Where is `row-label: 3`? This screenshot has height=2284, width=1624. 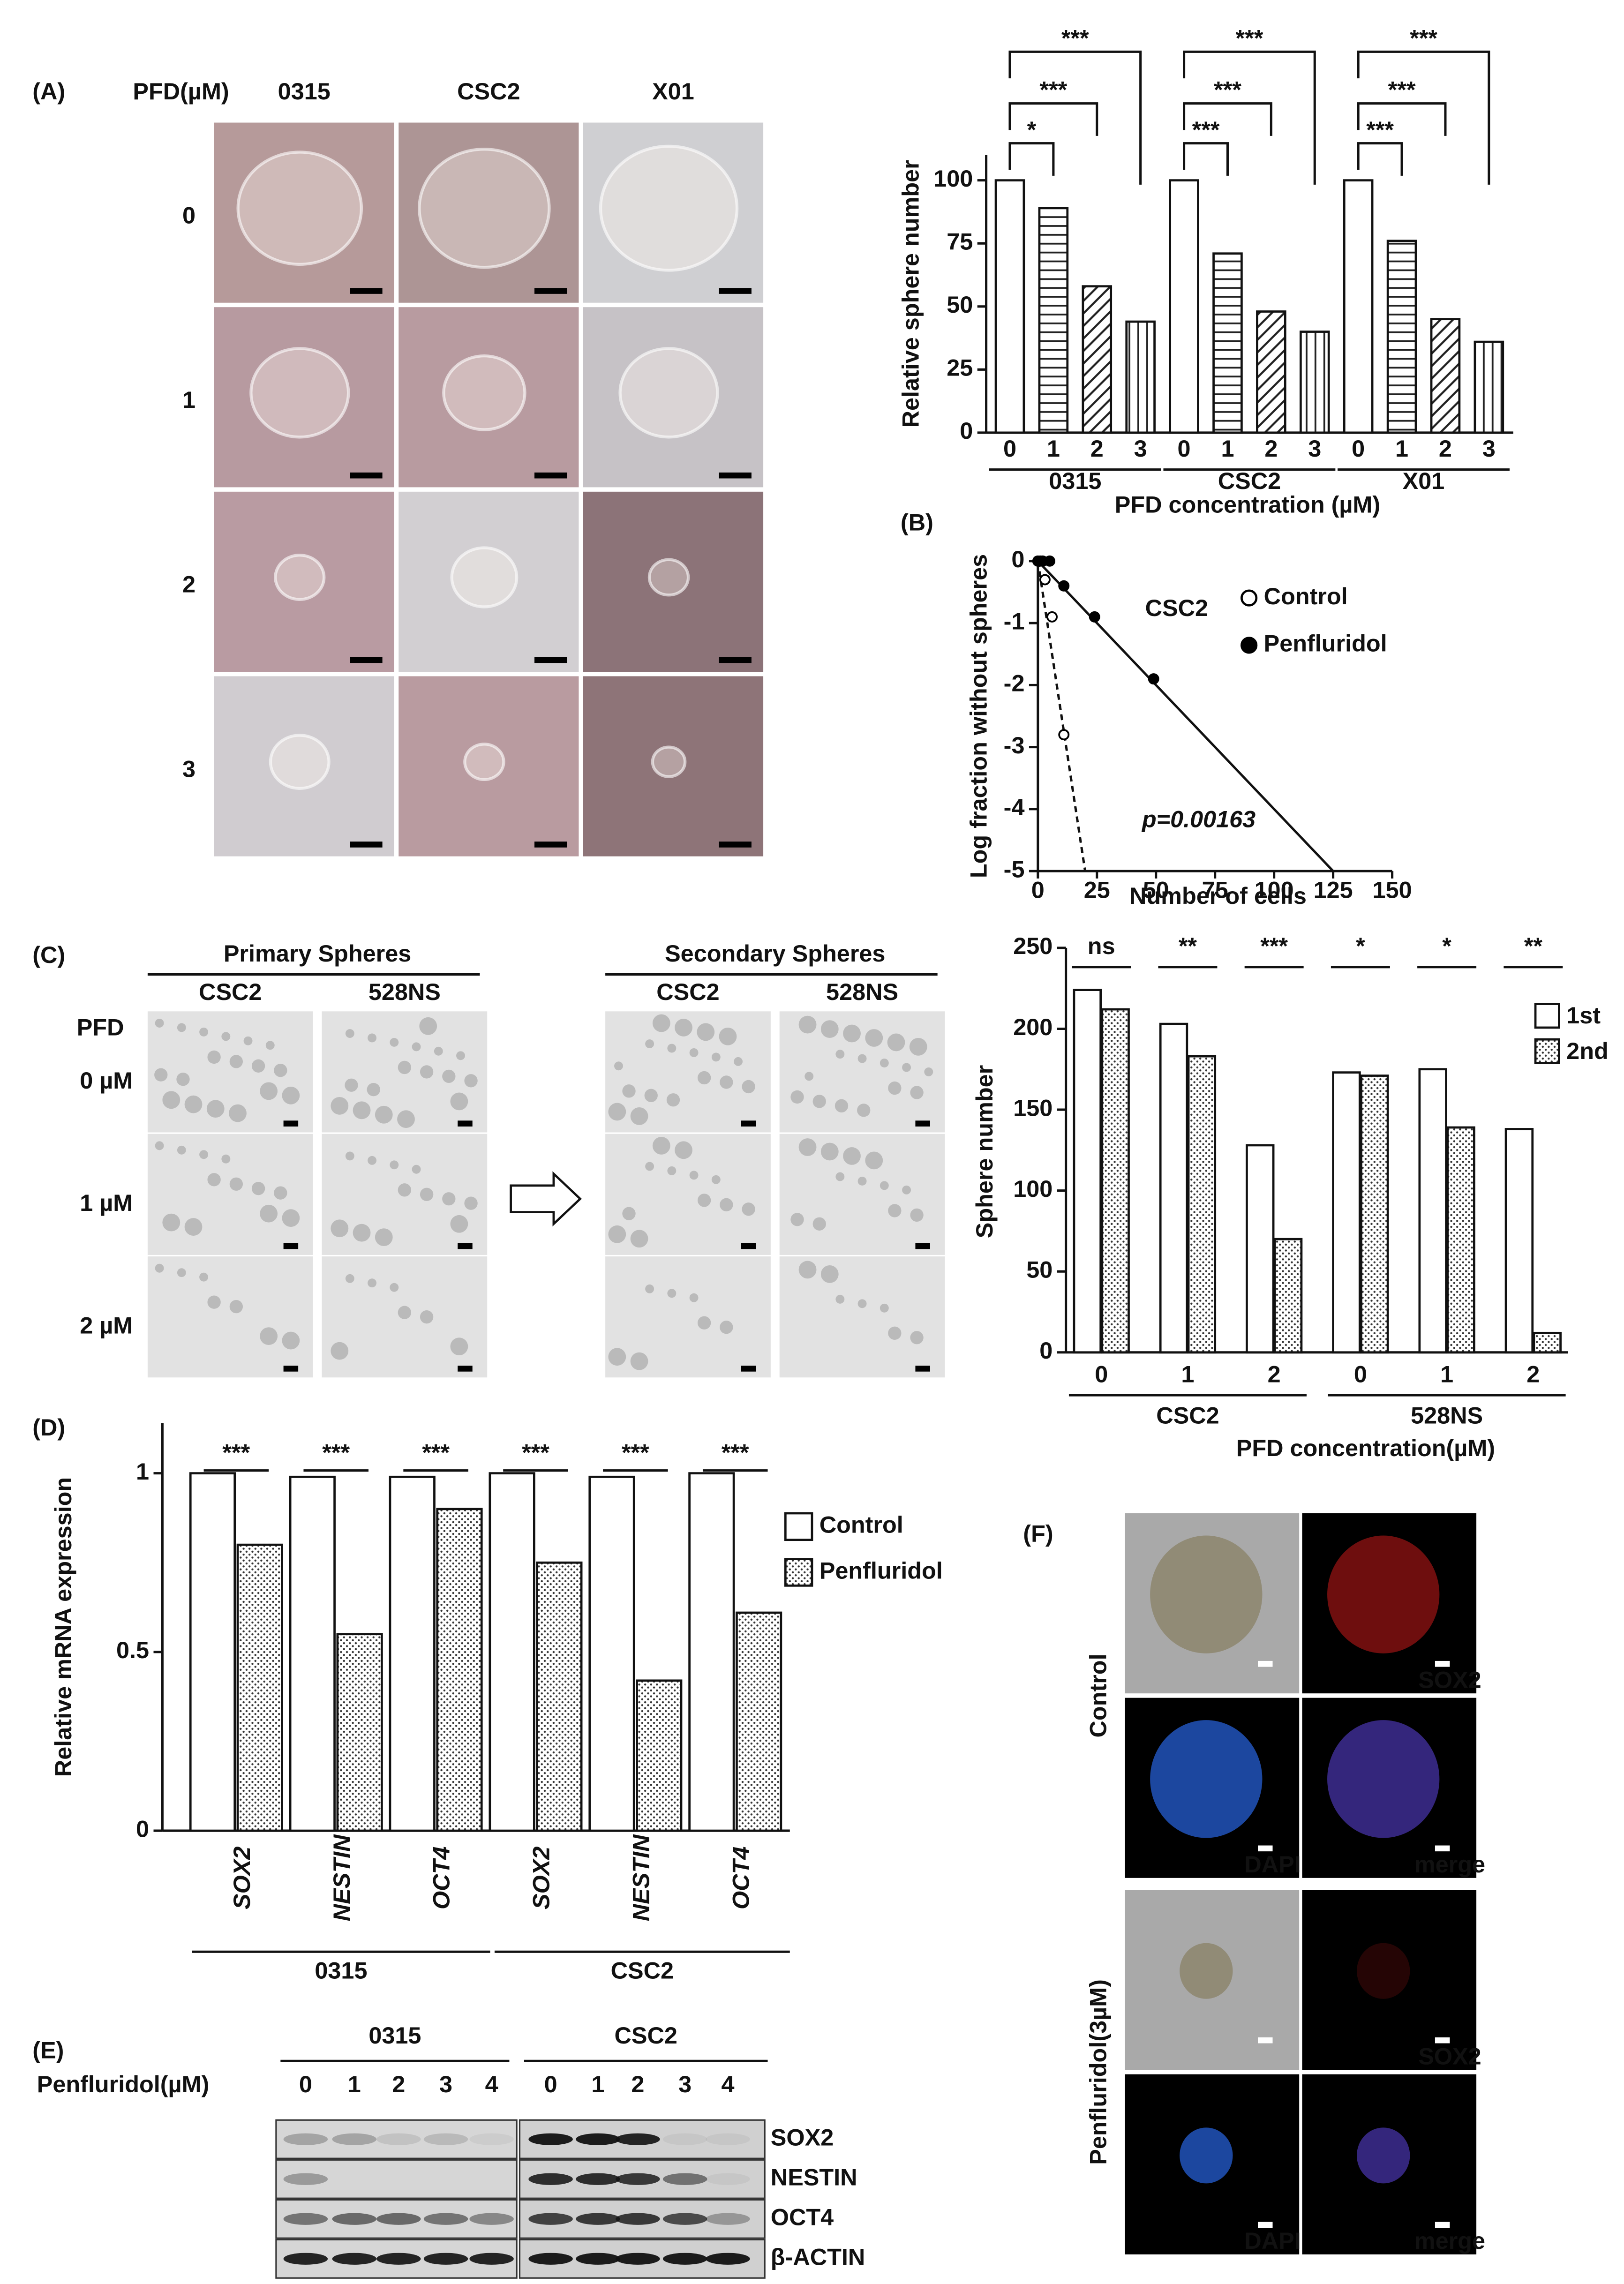
row-label: 3 is located at coordinates (189, 769).